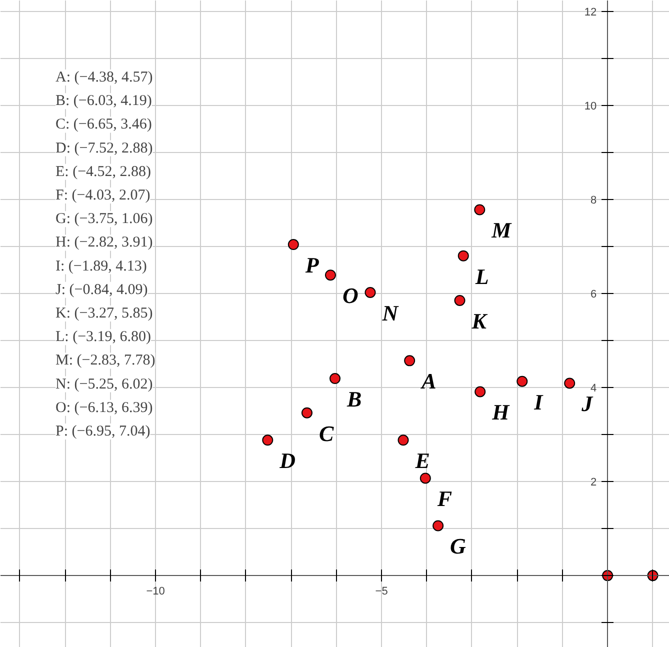 The height and width of the screenshot is (647, 669). Describe the element at coordinates (312, 265) in the screenshot. I see `annotation: P` at that location.